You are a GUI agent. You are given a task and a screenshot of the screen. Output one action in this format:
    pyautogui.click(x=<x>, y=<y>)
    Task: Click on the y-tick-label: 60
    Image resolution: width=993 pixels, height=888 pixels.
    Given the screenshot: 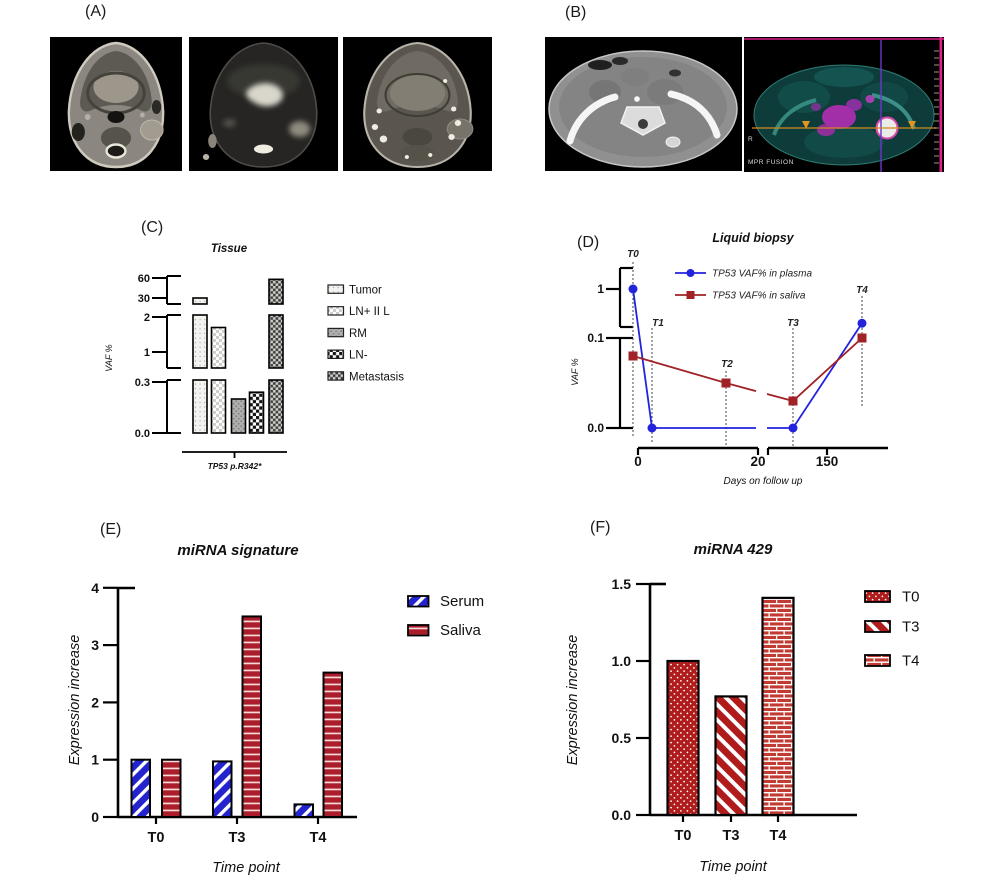 What is the action you would take?
    pyautogui.click(x=144, y=279)
    